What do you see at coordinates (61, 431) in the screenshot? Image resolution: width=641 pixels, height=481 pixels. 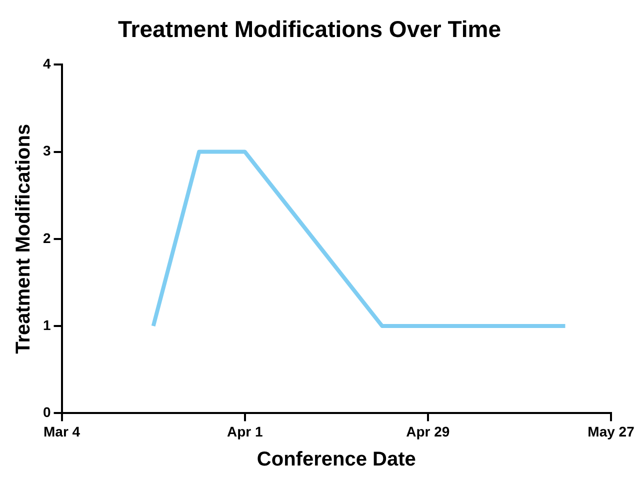 I see `x-tick-label: Mar 4` at bounding box center [61, 431].